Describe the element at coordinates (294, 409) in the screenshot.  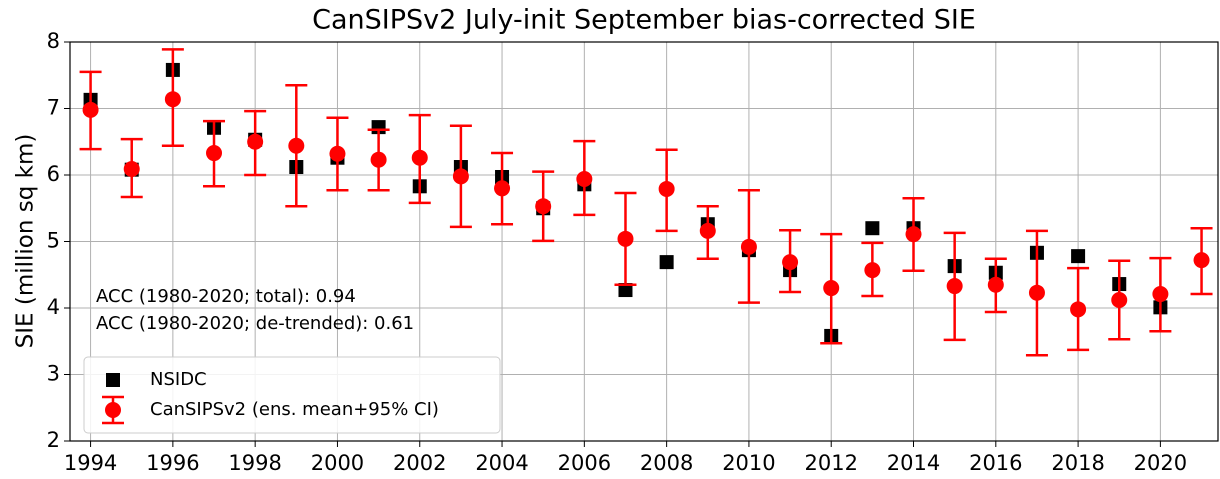
I see `legend-label: CanSIPSv2 (ens. mean+95% CI)` at that location.